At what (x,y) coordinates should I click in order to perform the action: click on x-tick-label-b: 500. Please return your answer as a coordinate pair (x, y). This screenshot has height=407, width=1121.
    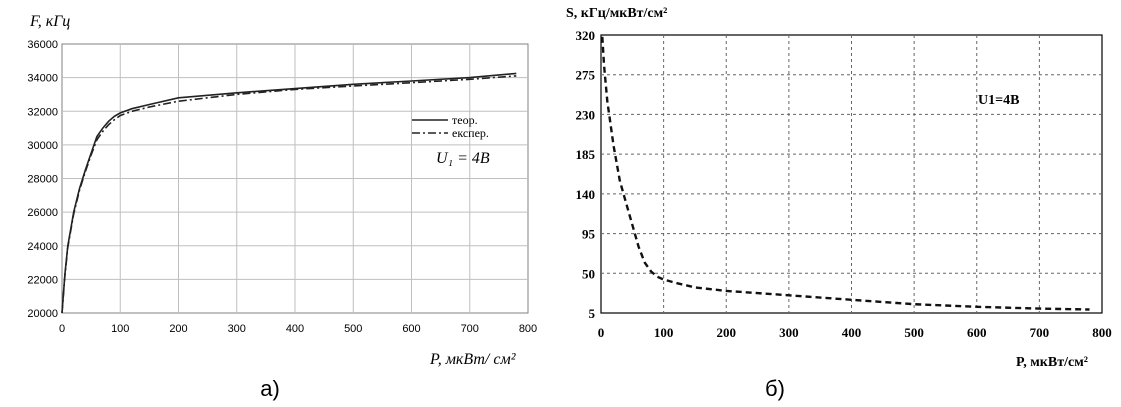
    Looking at the image, I should click on (914, 332).